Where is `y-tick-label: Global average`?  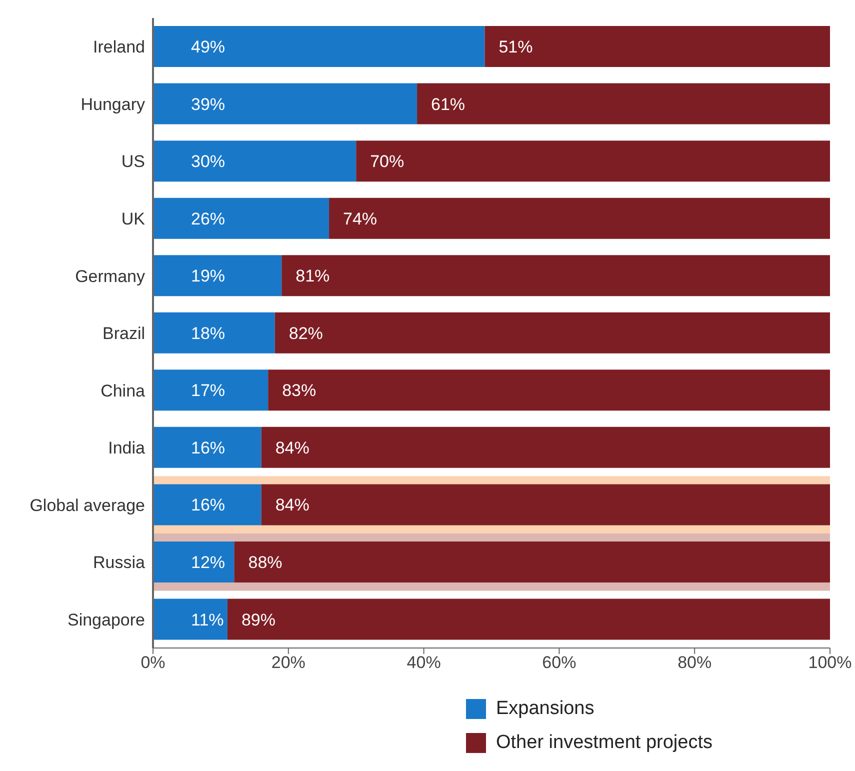
y-tick-label: Global average is located at coordinates (87, 505).